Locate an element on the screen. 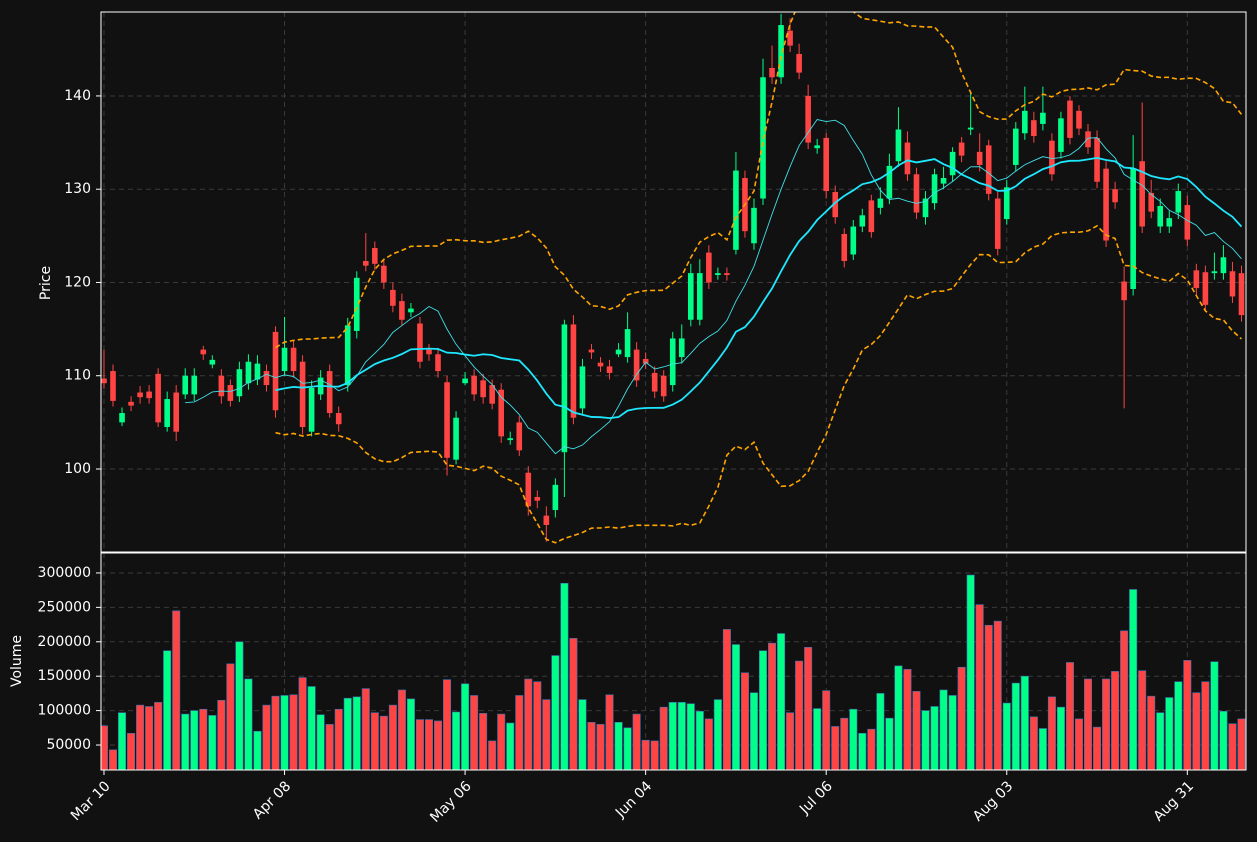 This screenshot has width=1257, height=842. volume-tick-label: 100000 is located at coordinates (64, 711).